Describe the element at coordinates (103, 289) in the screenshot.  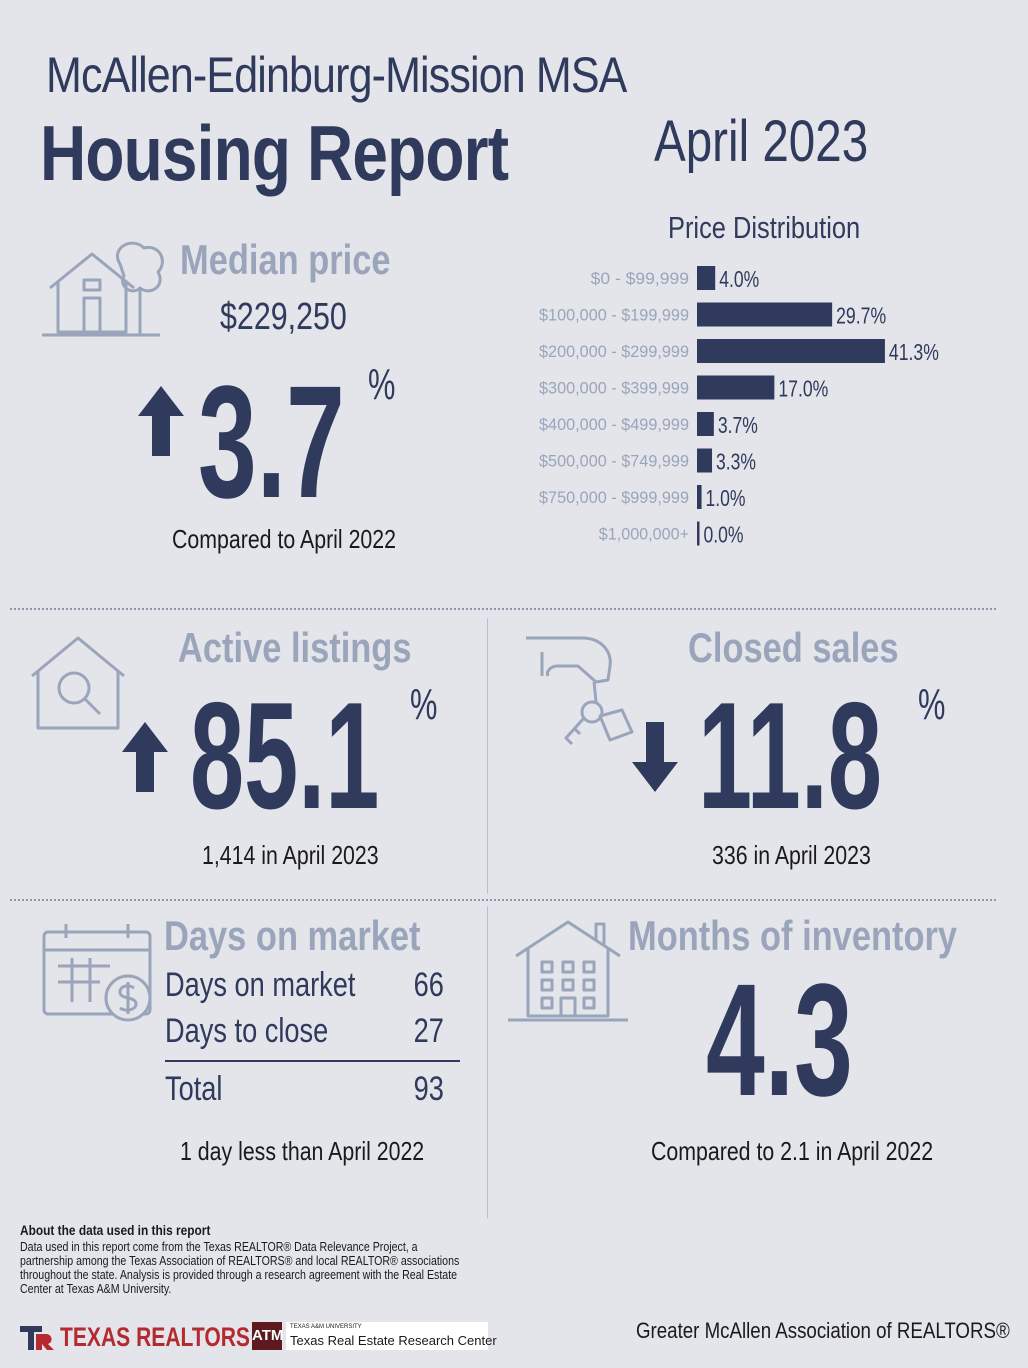
I see `house-tree-icon` at that location.